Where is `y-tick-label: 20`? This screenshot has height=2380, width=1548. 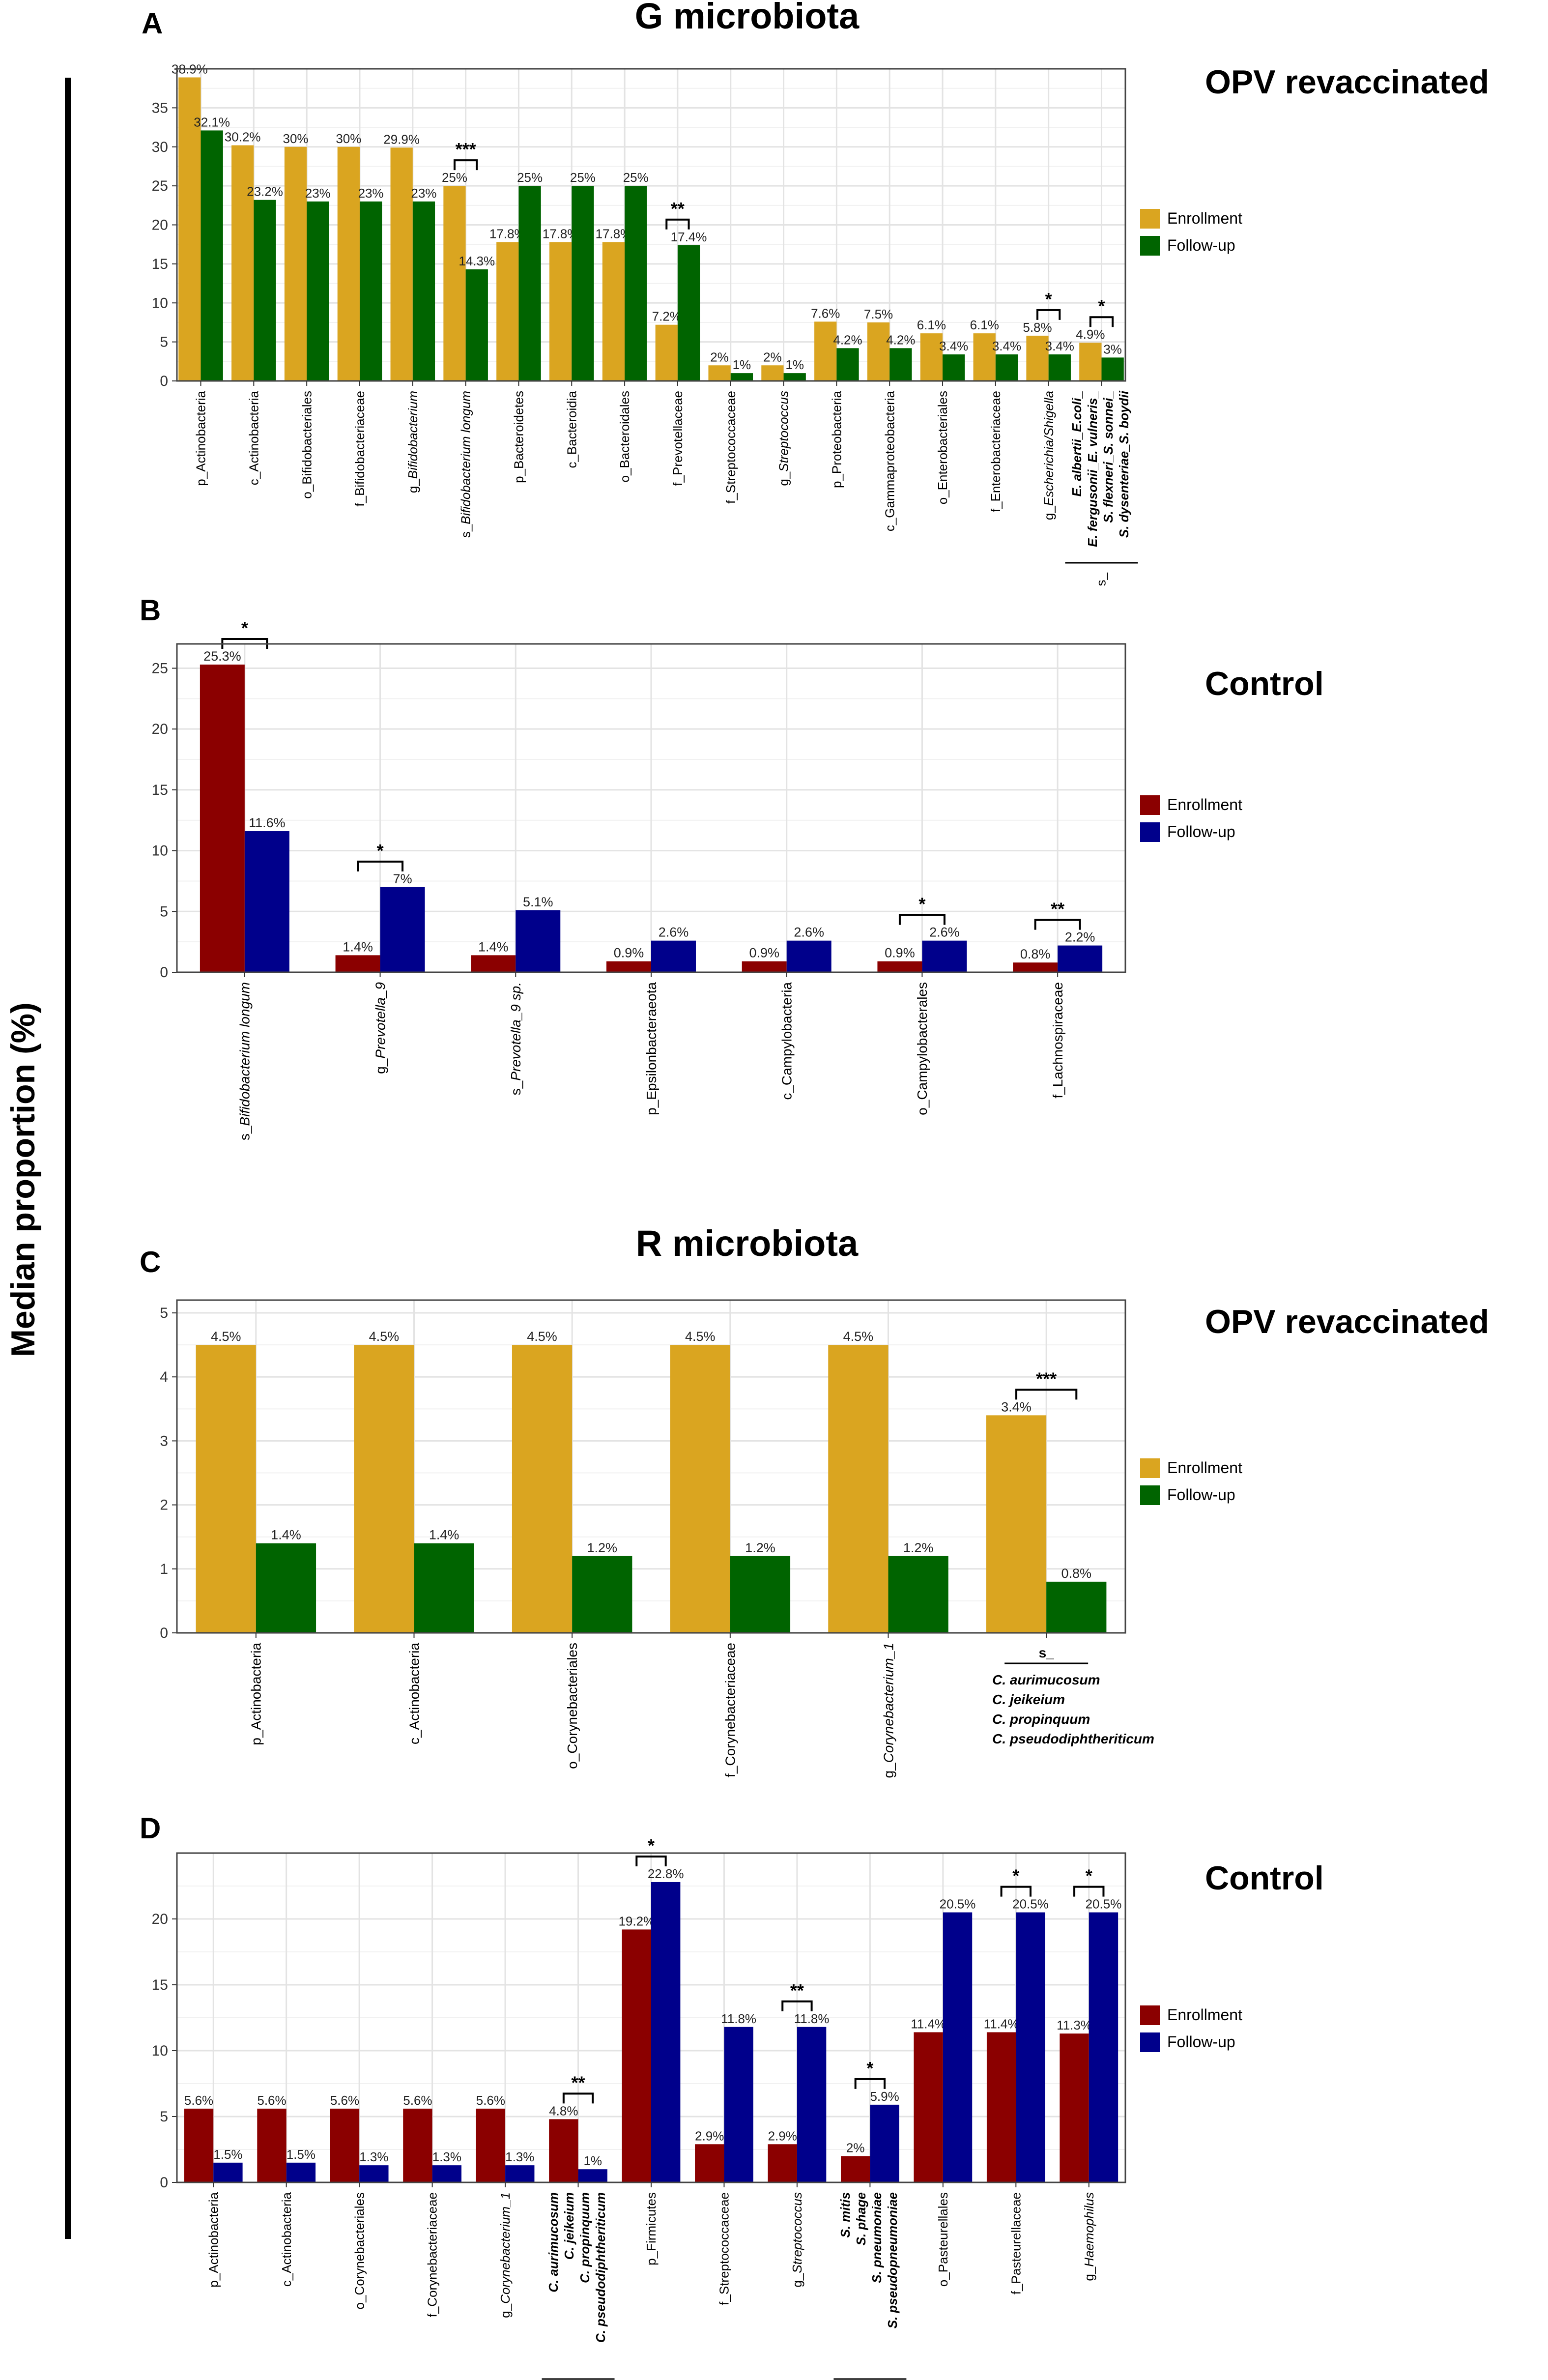
y-tick-label: 20 is located at coordinates (160, 225).